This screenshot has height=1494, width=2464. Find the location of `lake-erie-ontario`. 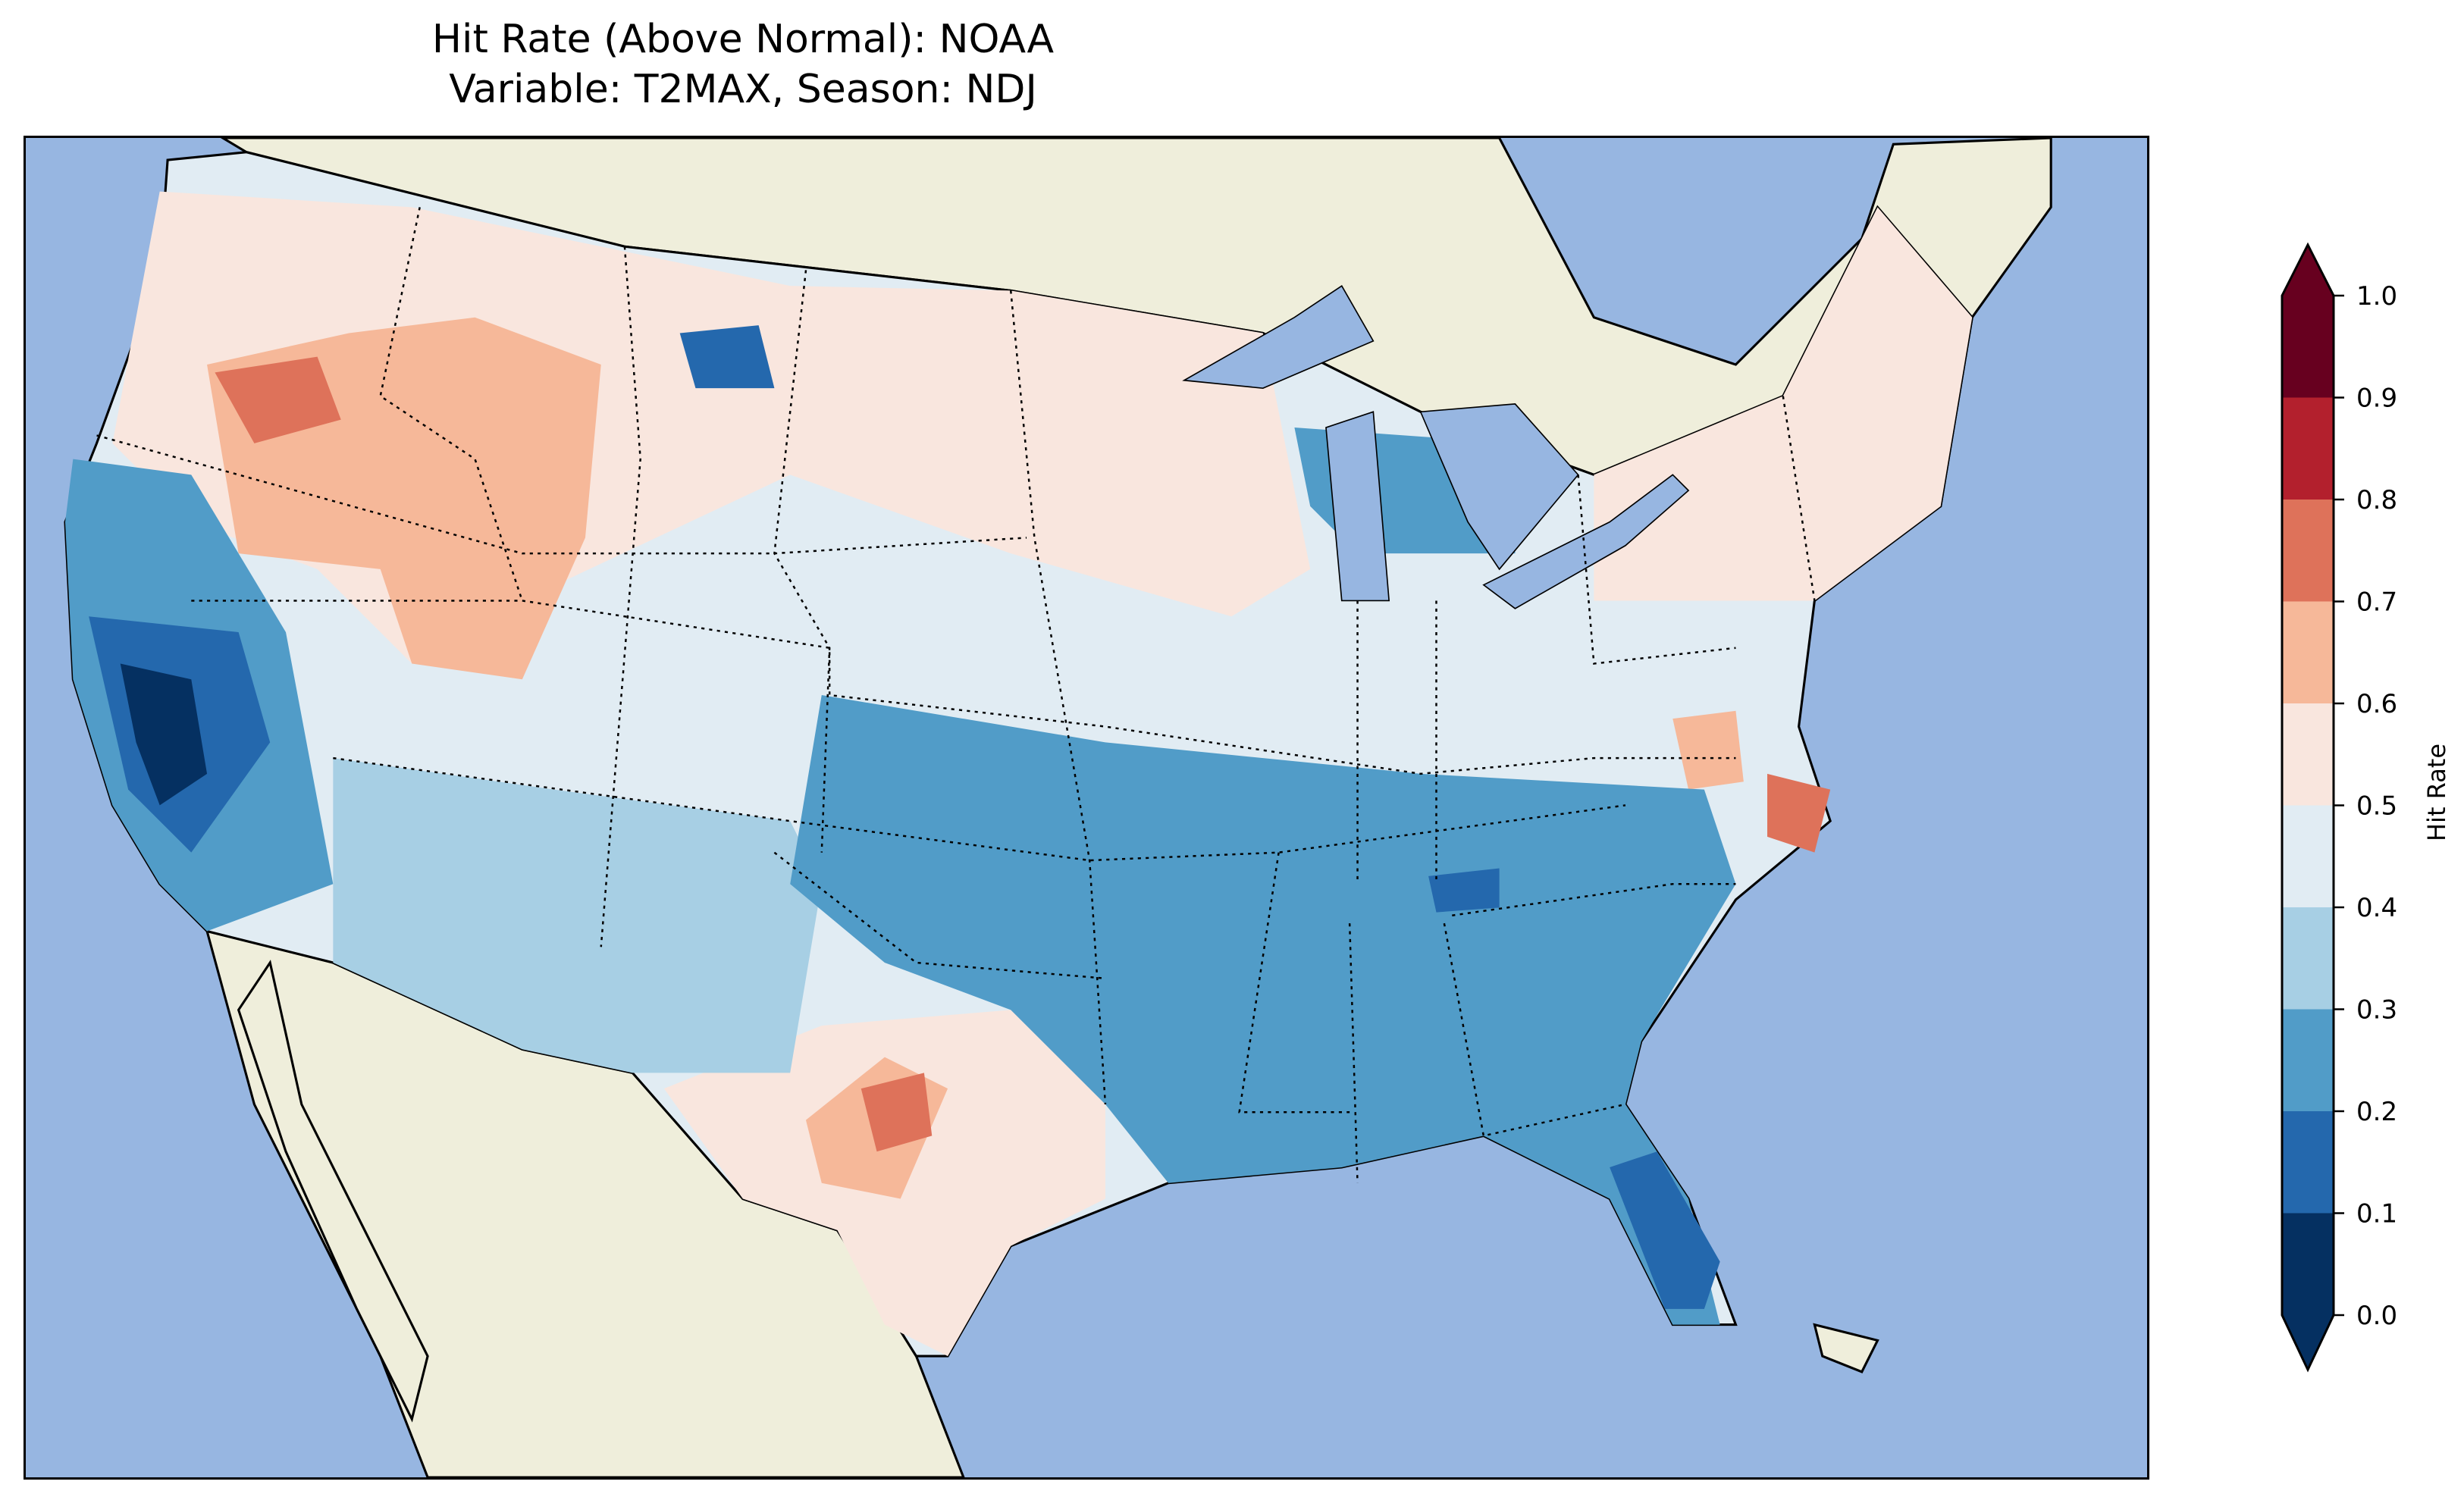

lake-erie-ontario is located at coordinates (1586, 541).